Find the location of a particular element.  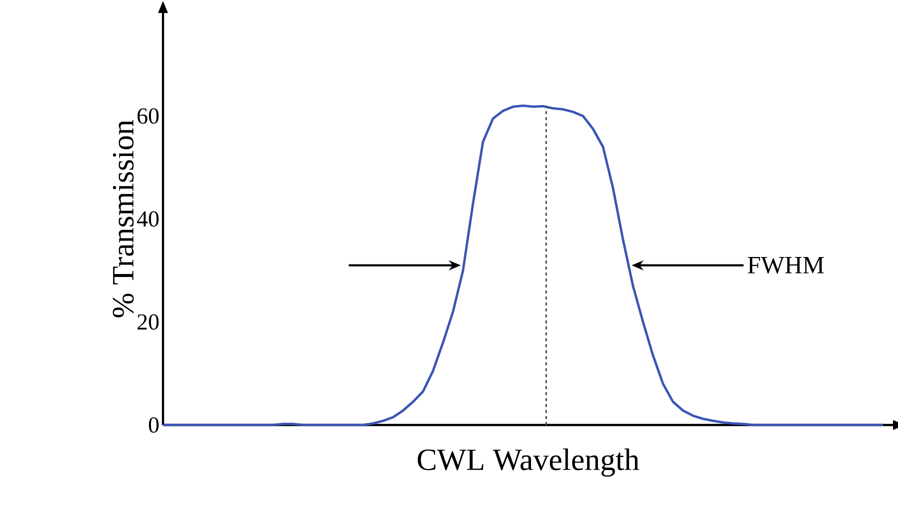

y-tick-label: 20 is located at coordinates (148, 322).